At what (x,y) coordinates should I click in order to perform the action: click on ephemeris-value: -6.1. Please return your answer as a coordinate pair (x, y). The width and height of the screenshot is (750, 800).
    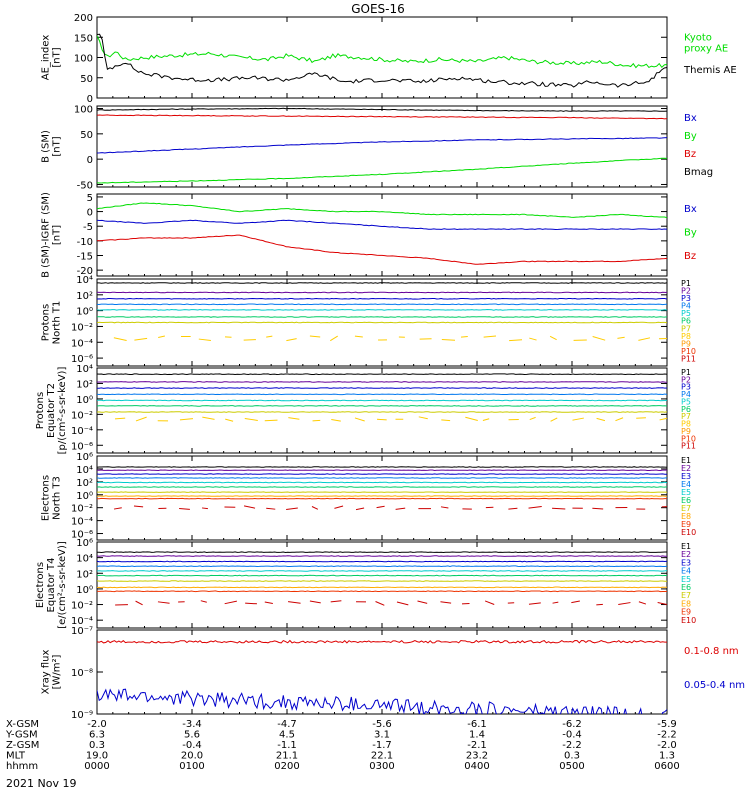
    Looking at the image, I should click on (477, 724).